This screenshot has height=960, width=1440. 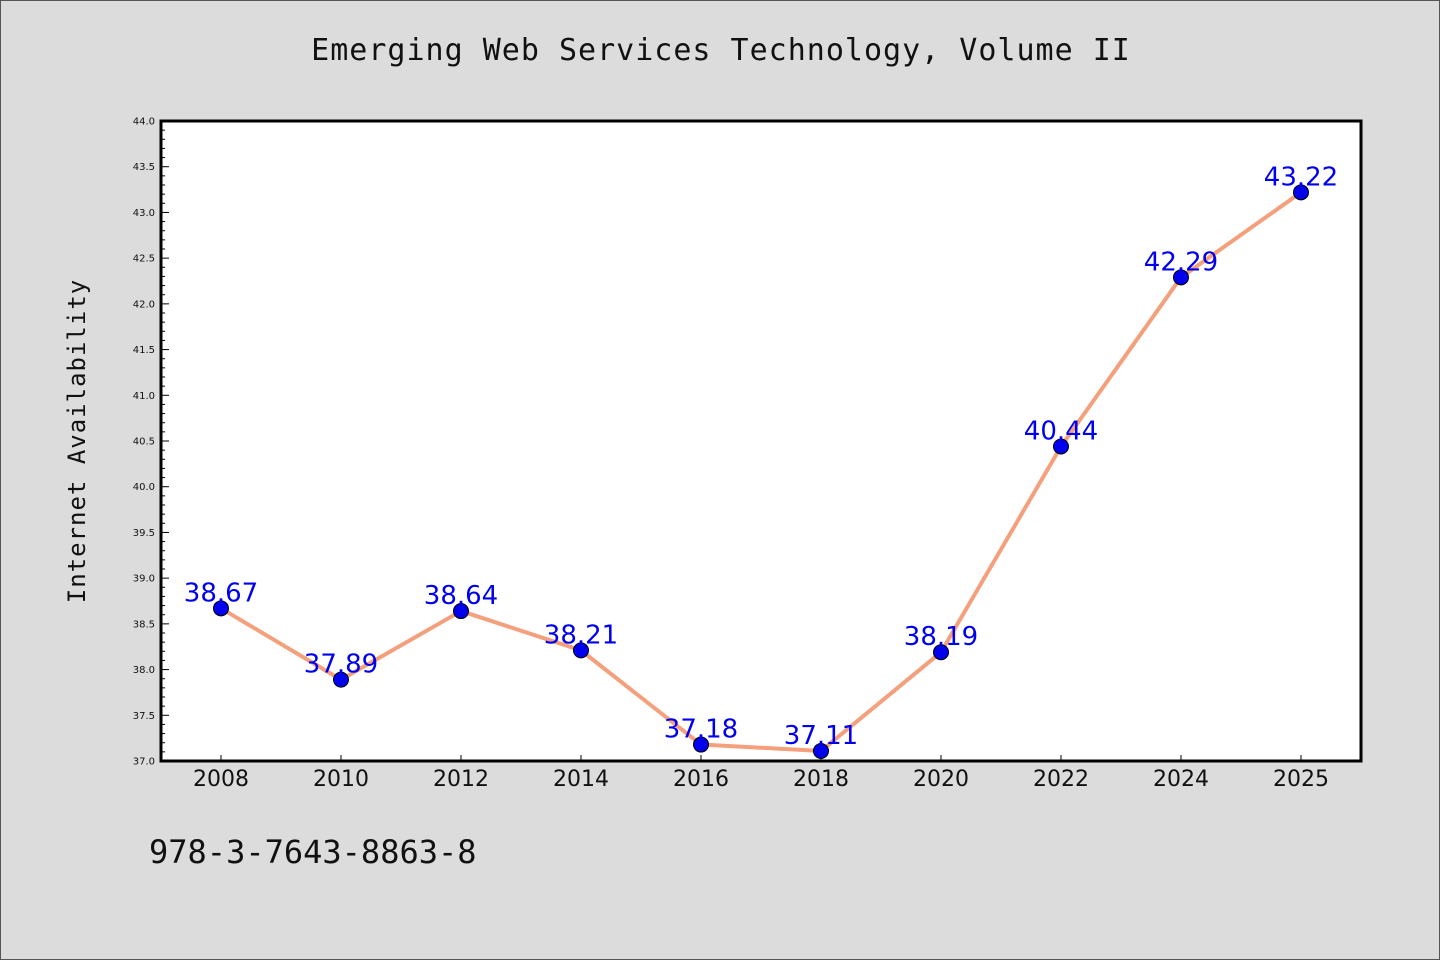 What do you see at coordinates (144, 213) in the screenshot?
I see `y-tick-label: 43.0` at bounding box center [144, 213].